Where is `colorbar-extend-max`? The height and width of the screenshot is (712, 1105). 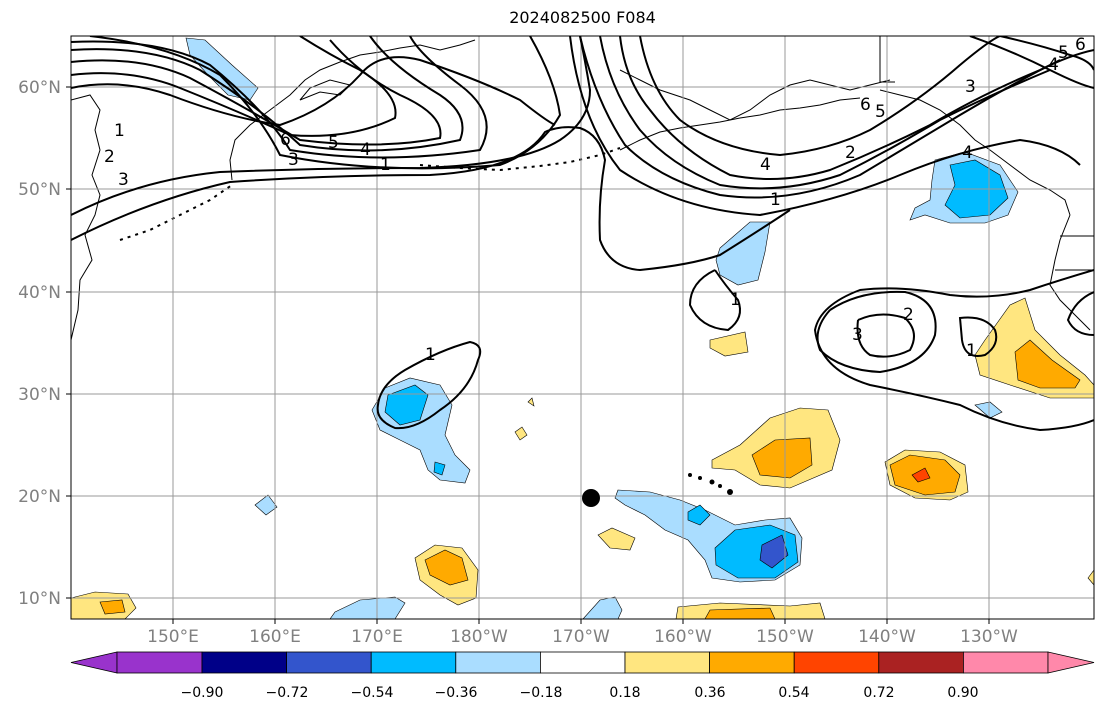
colorbar-extend-max is located at coordinates (1071, 662).